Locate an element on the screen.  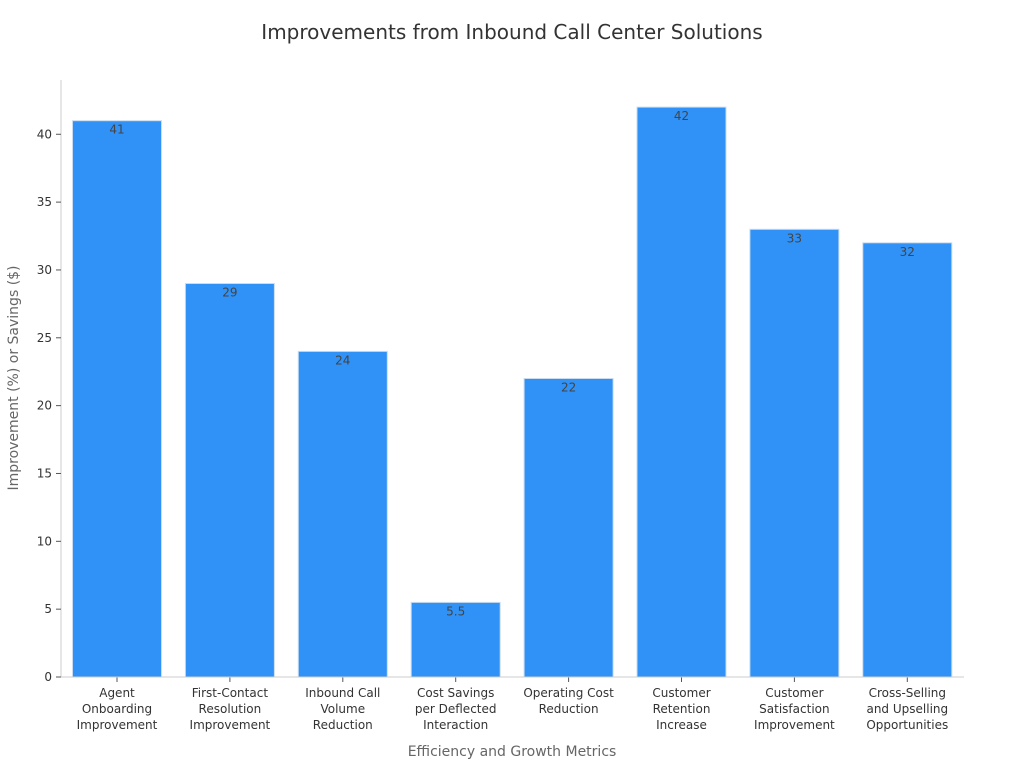
y-tick-label: 35 is located at coordinates (44, 202).